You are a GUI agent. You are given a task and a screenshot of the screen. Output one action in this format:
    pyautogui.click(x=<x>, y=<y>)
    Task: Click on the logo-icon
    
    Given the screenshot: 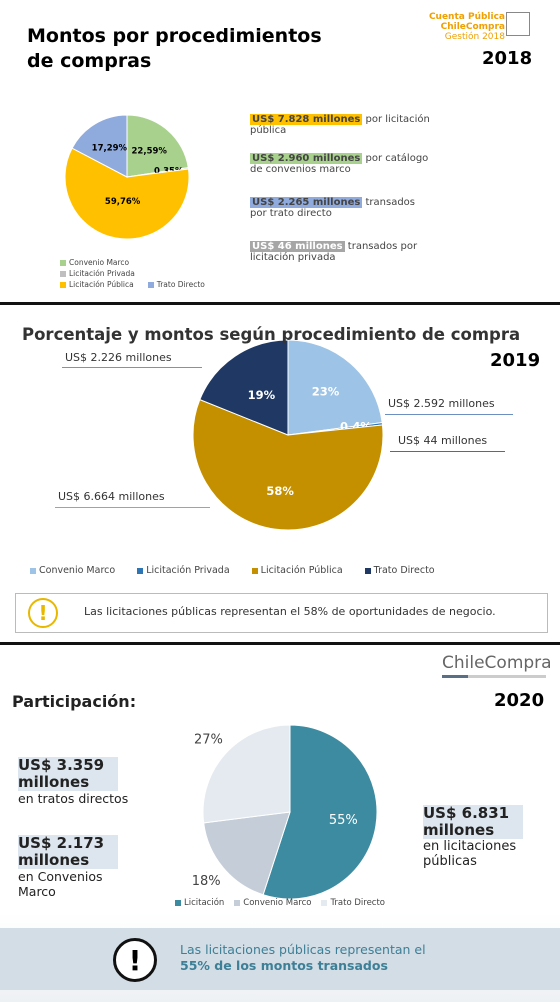 What is the action you would take?
    pyautogui.click(x=518, y=24)
    